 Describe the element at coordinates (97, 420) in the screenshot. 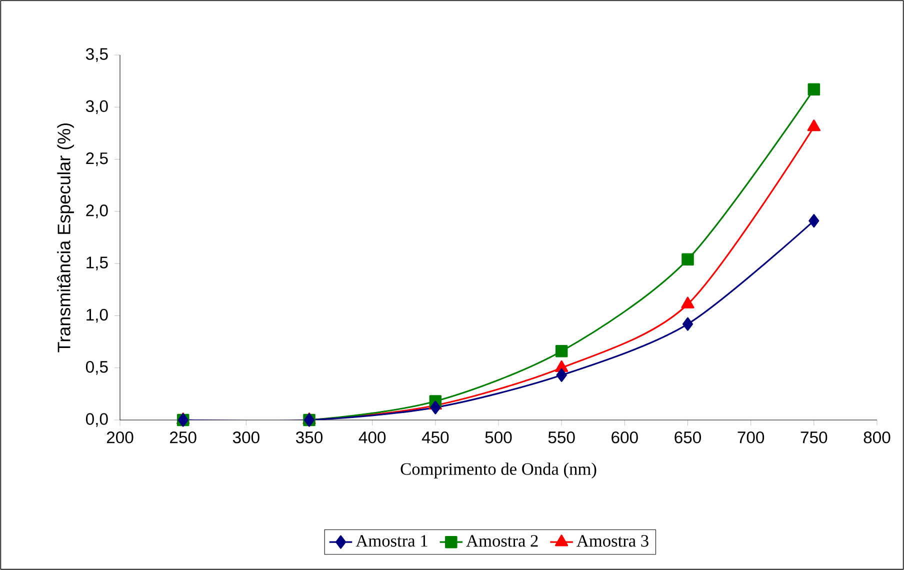

I see `y-tick-label: 0,0` at that location.